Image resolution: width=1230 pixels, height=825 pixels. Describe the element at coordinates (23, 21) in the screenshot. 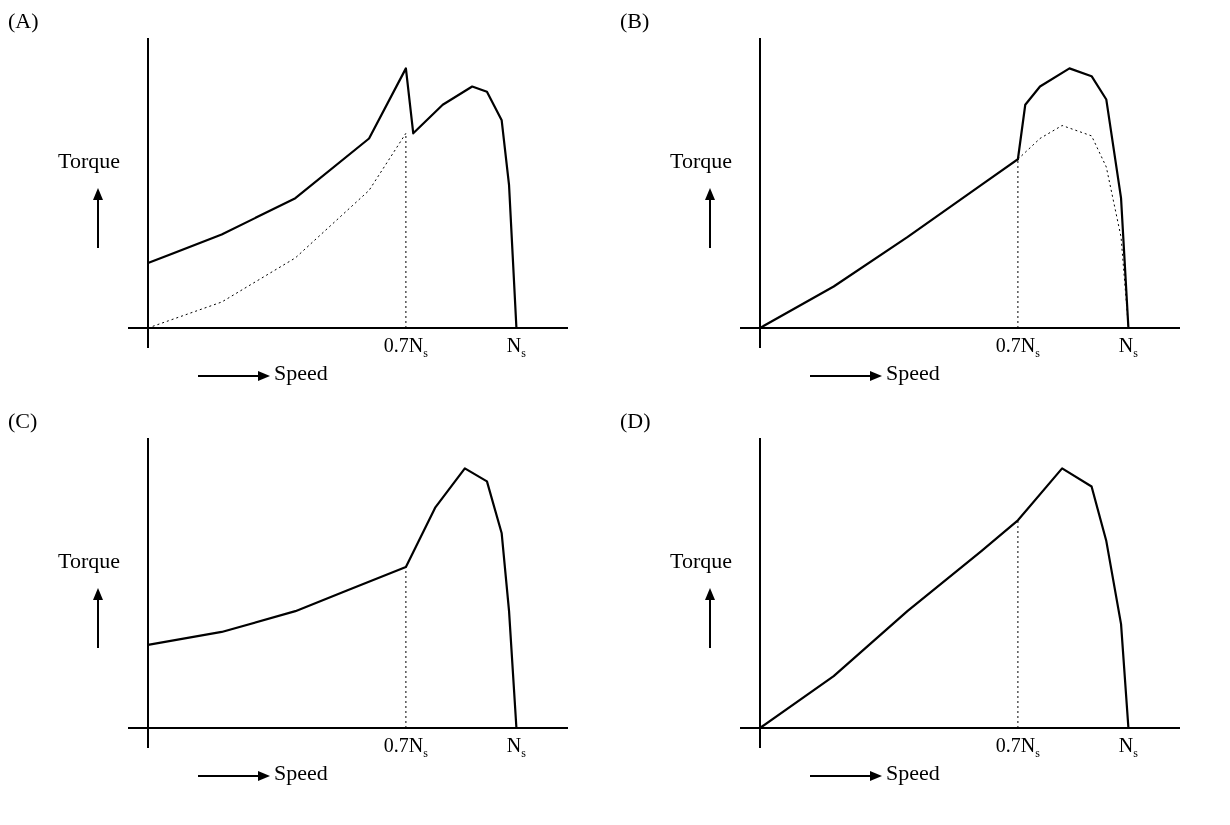

I see `chart-title: (A)` at that location.